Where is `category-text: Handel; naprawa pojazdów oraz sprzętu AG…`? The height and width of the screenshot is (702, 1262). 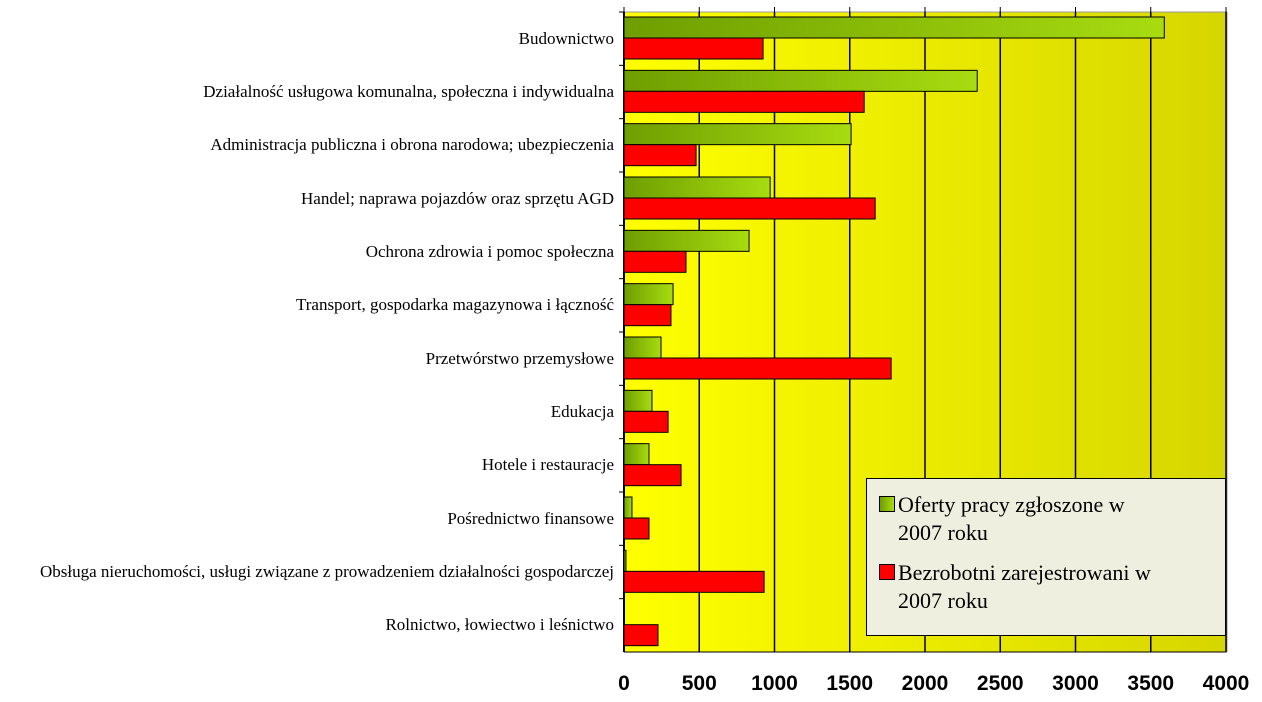 category-text: Handel; naprawa pojazdów oraz sprzętu AG… is located at coordinates (457, 198).